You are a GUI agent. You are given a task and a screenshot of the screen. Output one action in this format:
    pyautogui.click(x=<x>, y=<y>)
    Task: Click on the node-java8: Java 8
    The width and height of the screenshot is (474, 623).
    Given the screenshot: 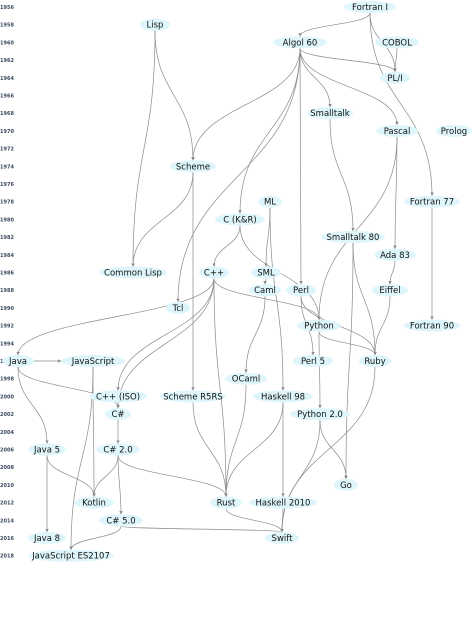 What is the action you would take?
    pyautogui.click(x=47, y=538)
    